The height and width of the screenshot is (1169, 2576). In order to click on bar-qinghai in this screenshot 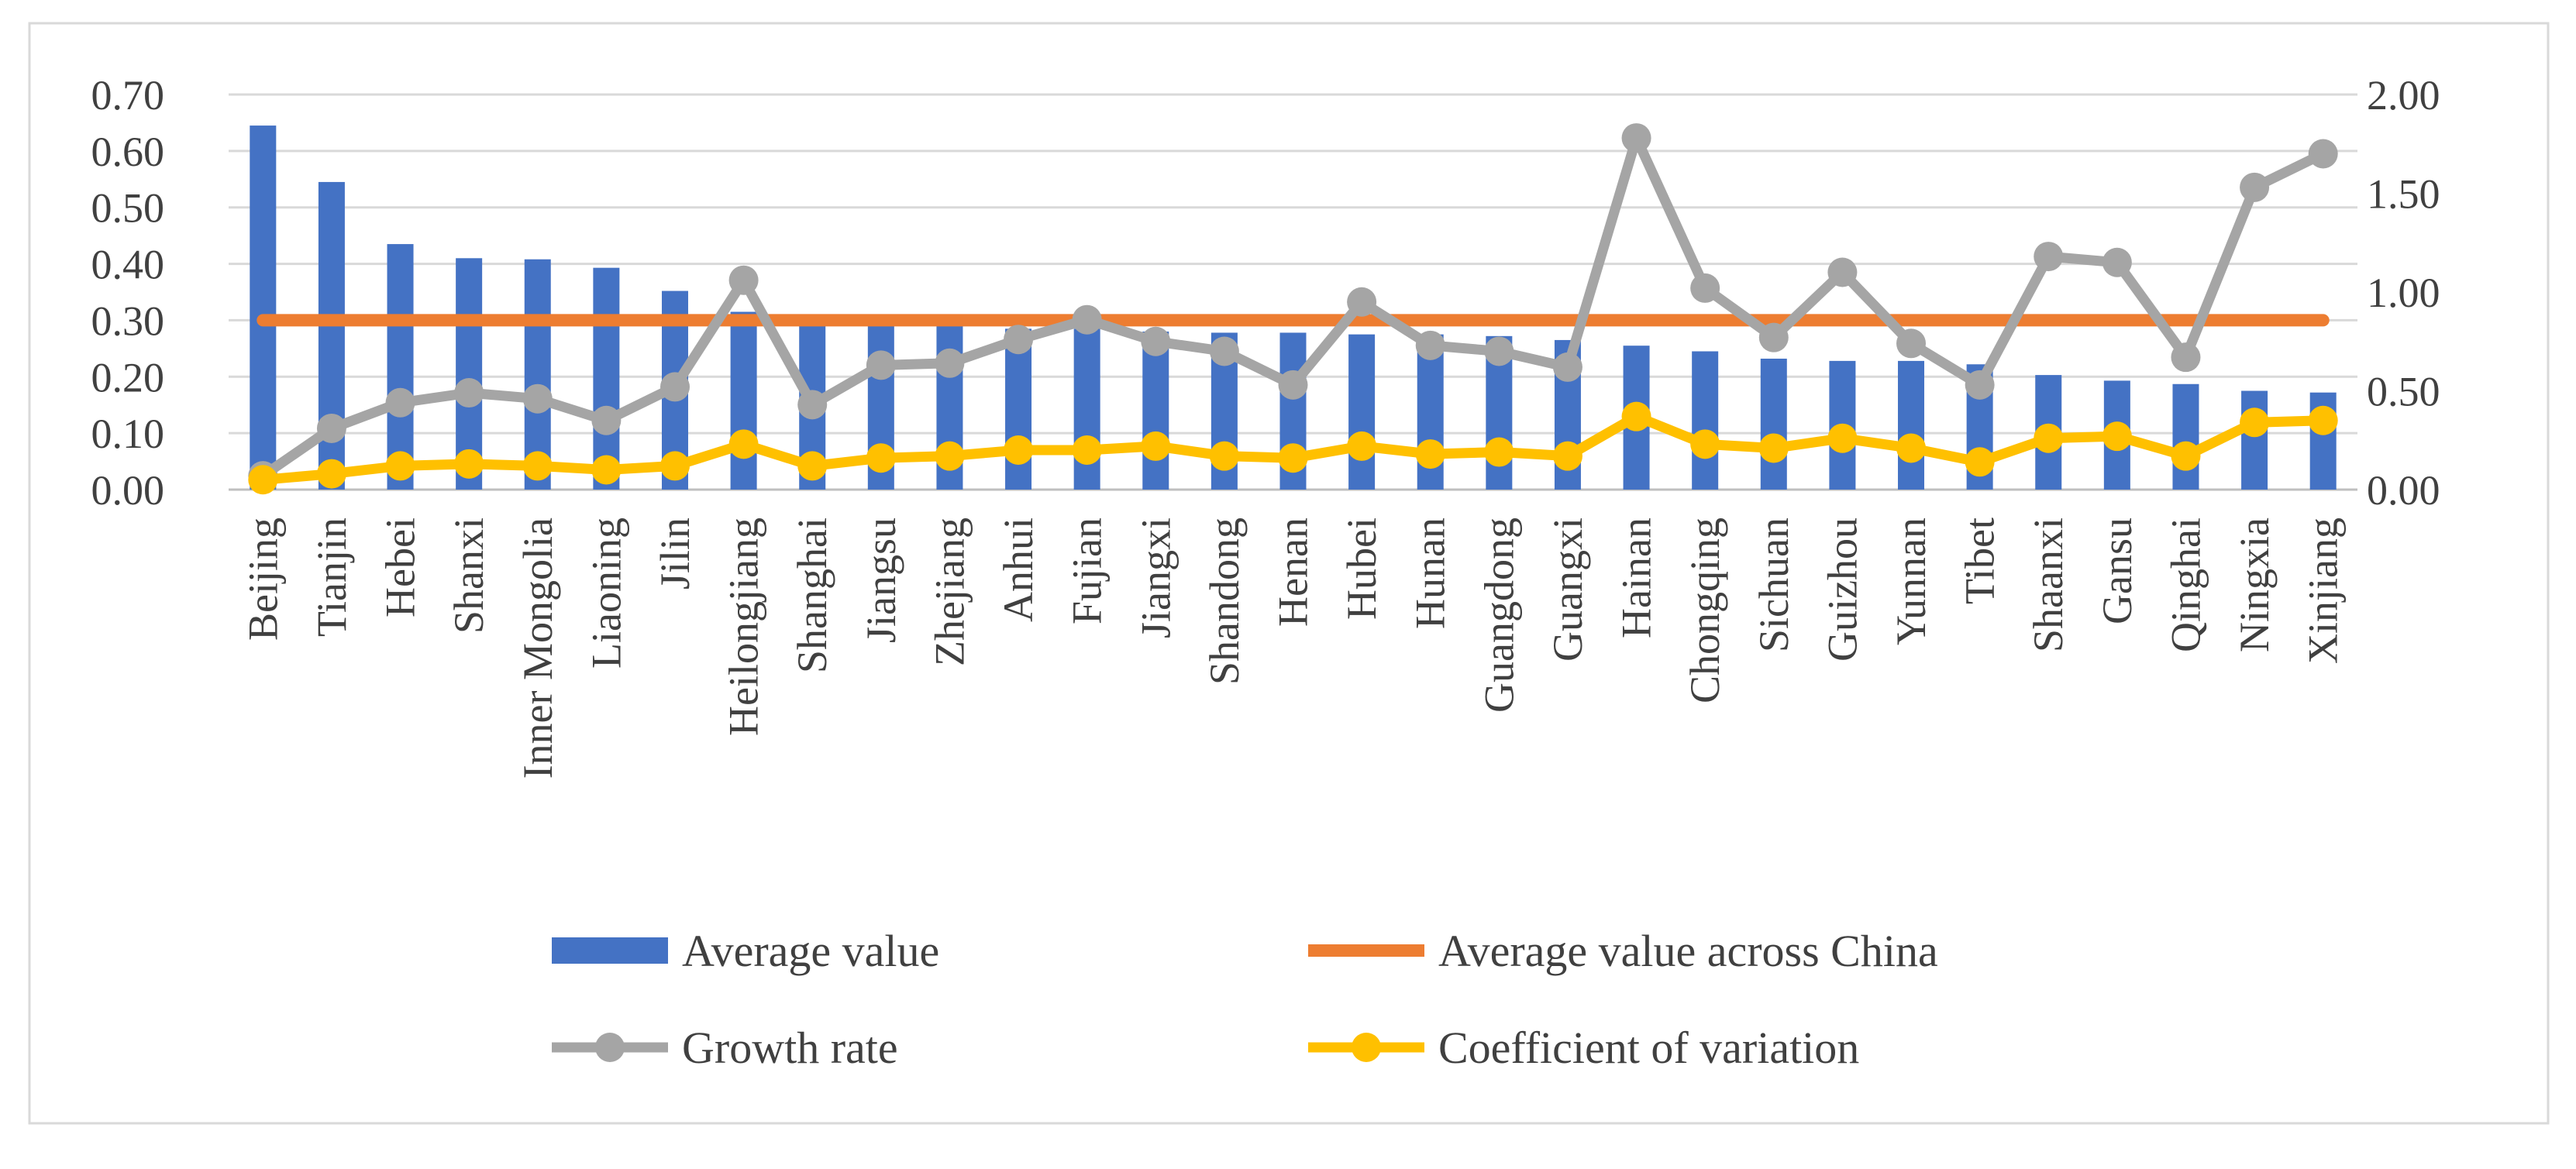, I will do `click(2185, 436)`.